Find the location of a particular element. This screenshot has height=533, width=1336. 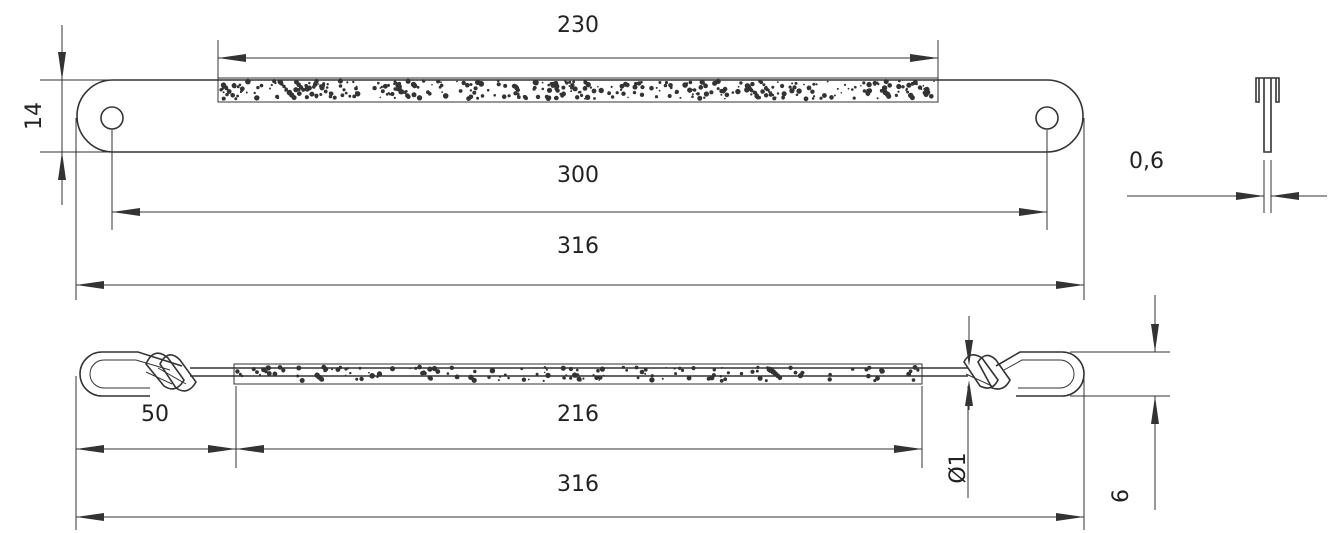

dimension-loop-height is located at coordinates (1155, 402).